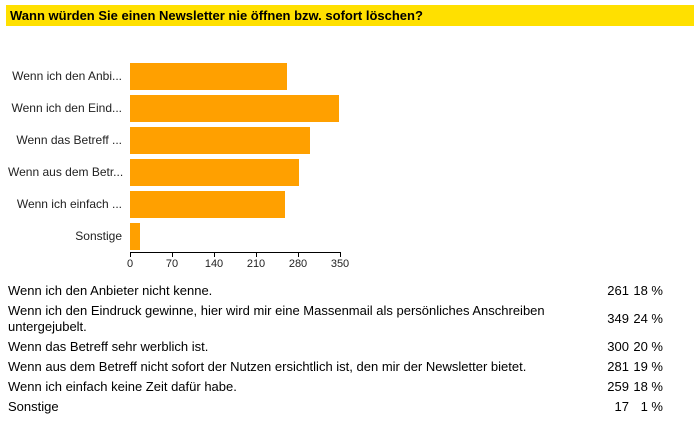 This screenshot has height=440, width=700. Describe the element at coordinates (237, 261) in the screenshot. I see `x-axis: 0 70 140 210 280 350` at that location.